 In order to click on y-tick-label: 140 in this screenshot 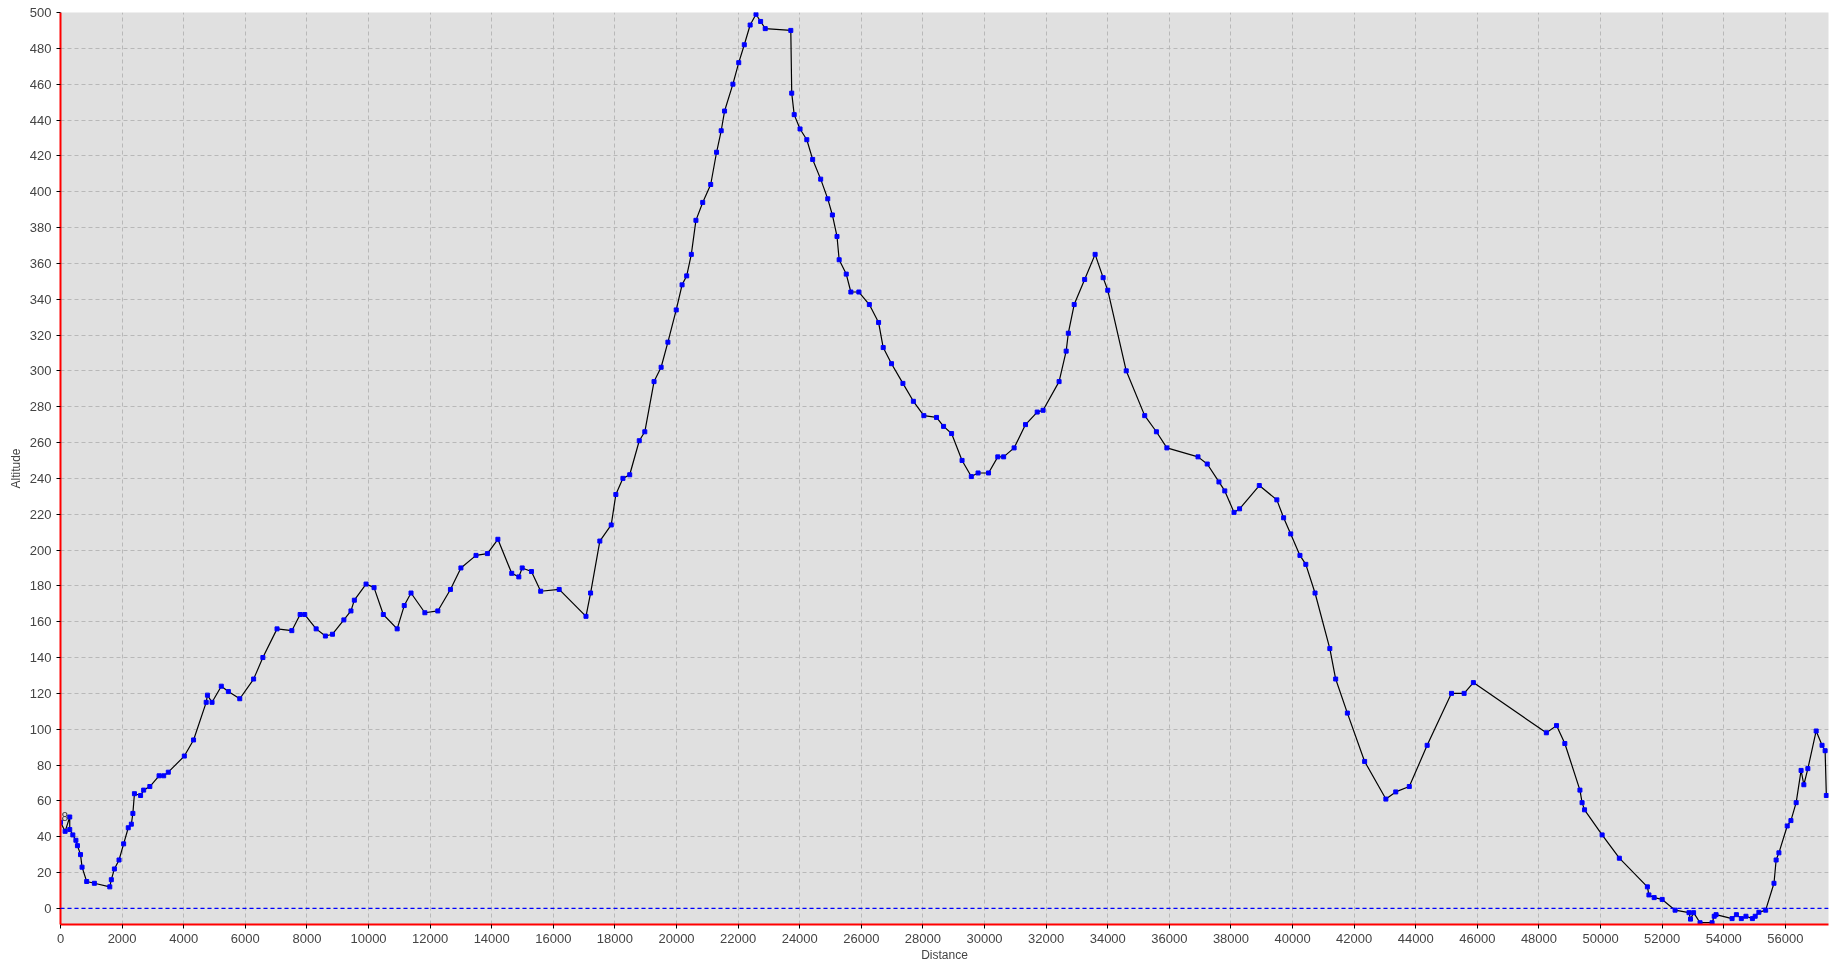, I will do `click(40, 658)`.